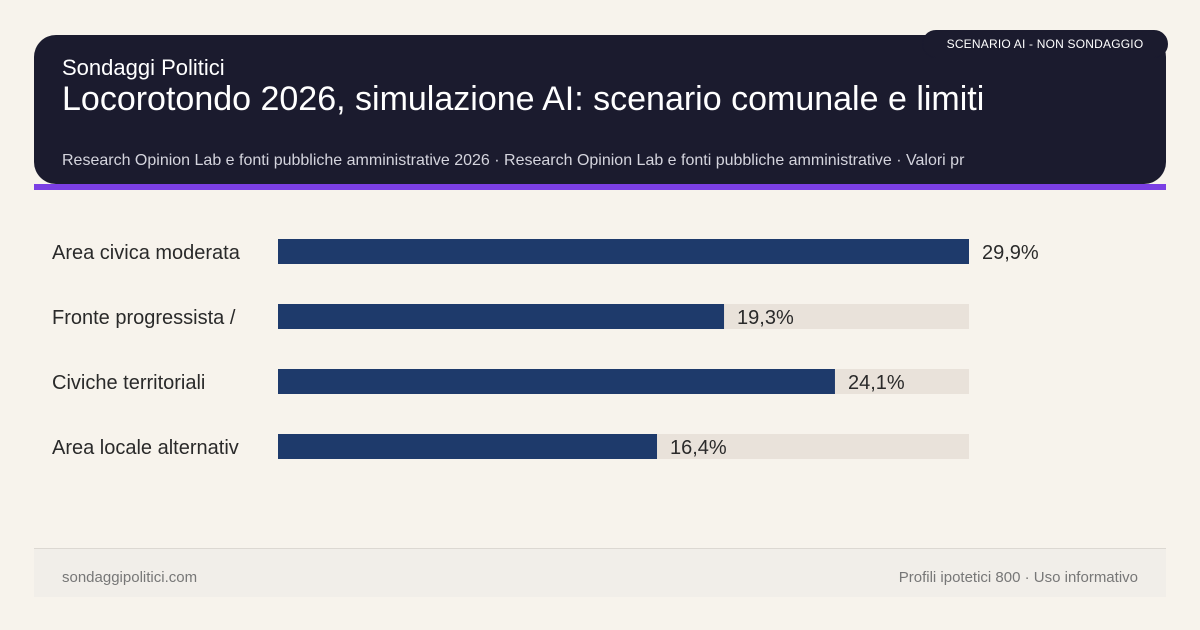 The height and width of the screenshot is (630, 1200). Describe the element at coordinates (876, 383) in the screenshot. I see `value-label: 24,1%` at that location.